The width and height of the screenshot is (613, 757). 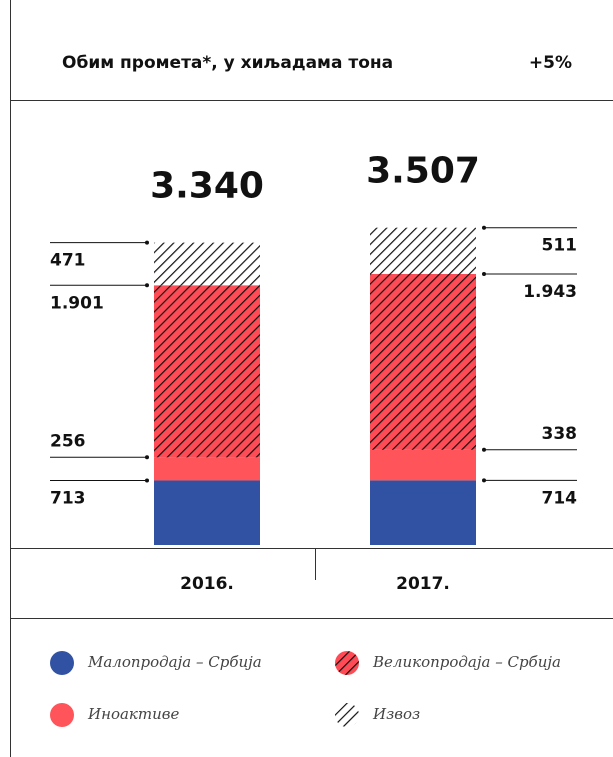 I want to click on total-label: 3.340, so click(x=207, y=186).